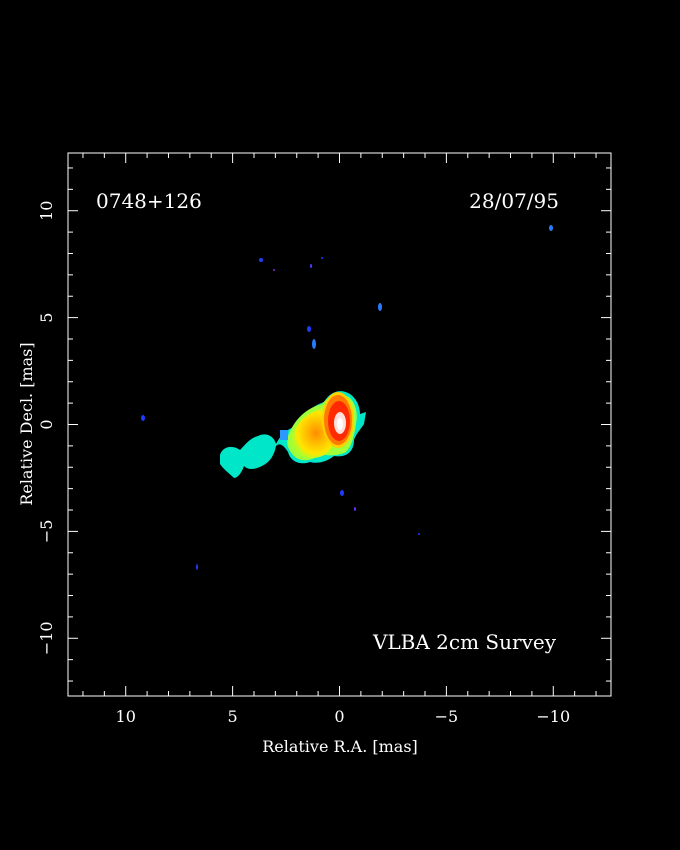  Describe the element at coordinates (46, 211) in the screenshot. I see `y-tick-label: 10` at that location.